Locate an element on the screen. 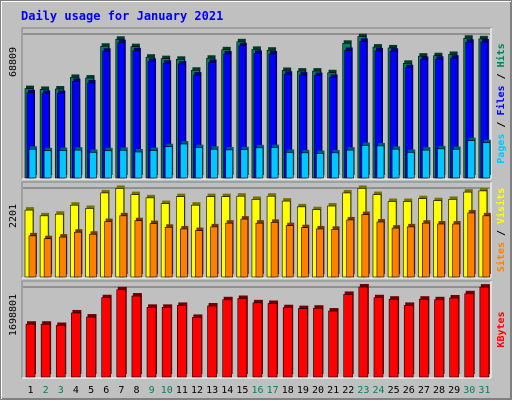  day-label: 4 is located at coordinates (76, 390).